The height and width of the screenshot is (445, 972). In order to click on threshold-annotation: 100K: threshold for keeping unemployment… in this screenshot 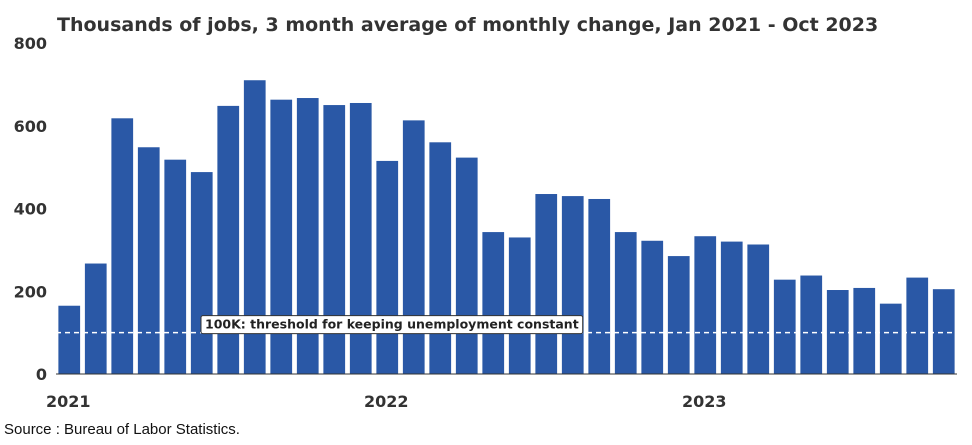, I will do `click(392, 325)`.